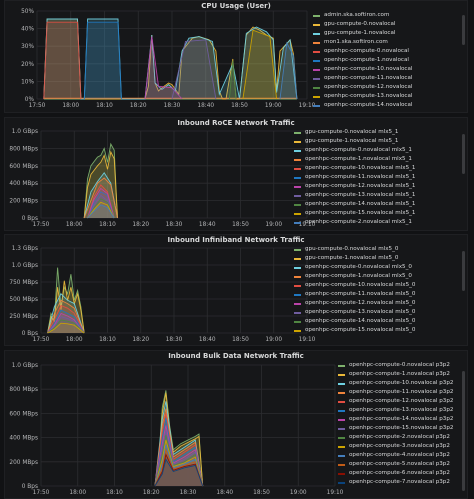 Image resolution: width=474 pixels, height=499 pixels. What do you see at coordinates (374, 150) in the screenshot?
I see `legend-item: openhpc-compute-0.novalocal mlx5_1` at bounding box center [374, 150].